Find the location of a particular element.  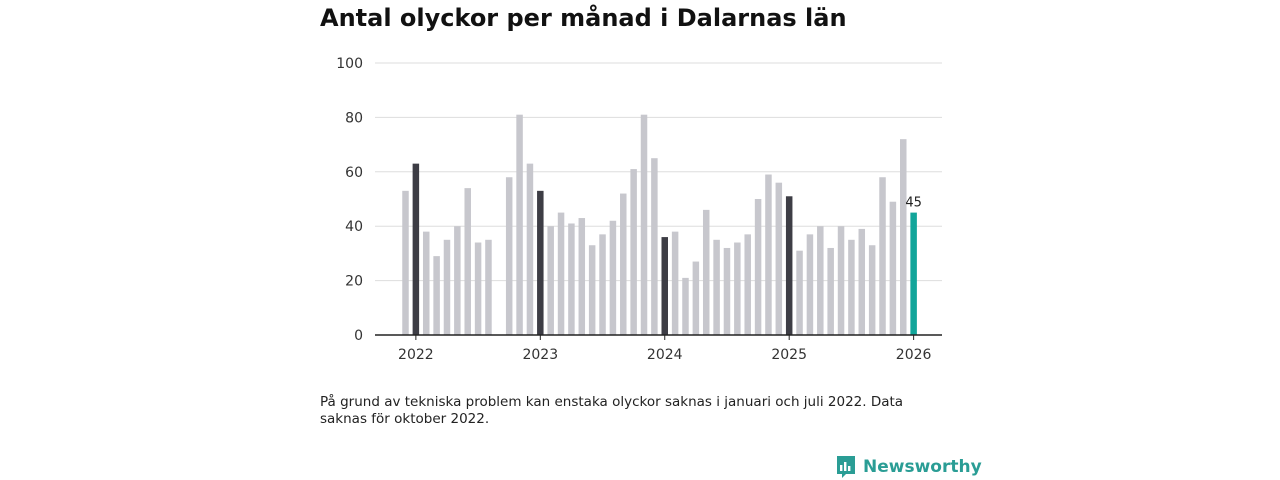

bar-latest is located at coordinates (913, 273).